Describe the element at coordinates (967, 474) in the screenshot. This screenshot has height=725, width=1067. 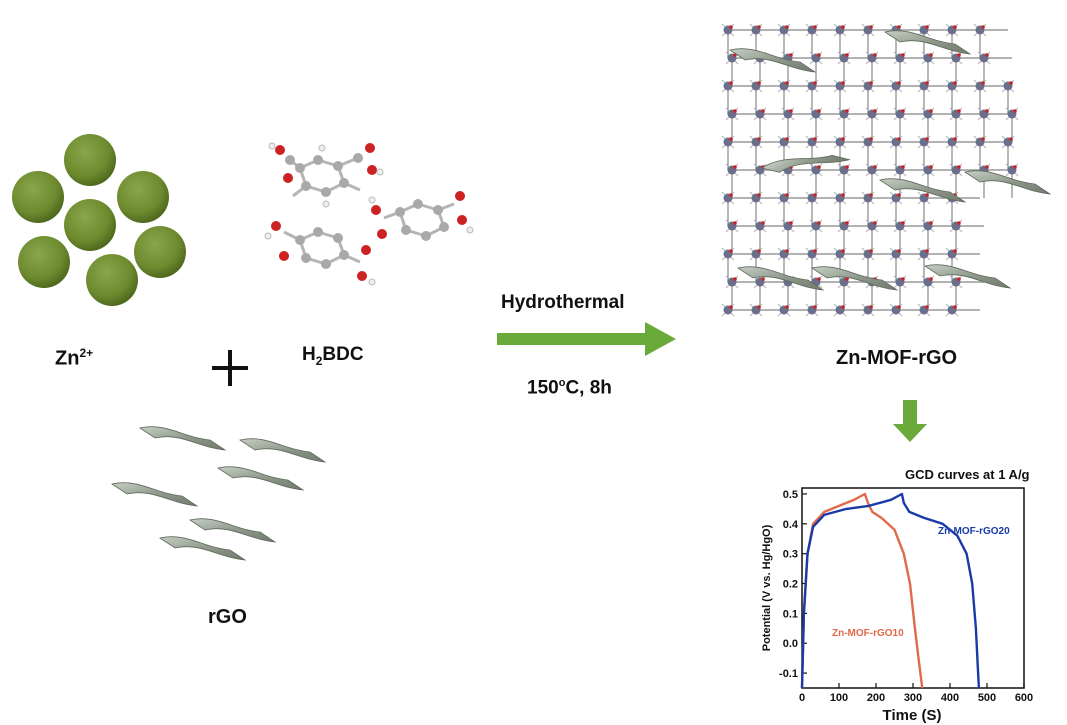
I see `chart-title: GCD curves at 1 A/g` at that location.